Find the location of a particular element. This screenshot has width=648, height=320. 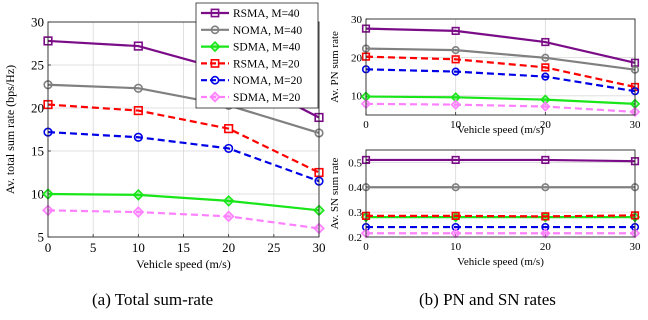

y-tick-label: 5 is located at coordinates (41, 237).